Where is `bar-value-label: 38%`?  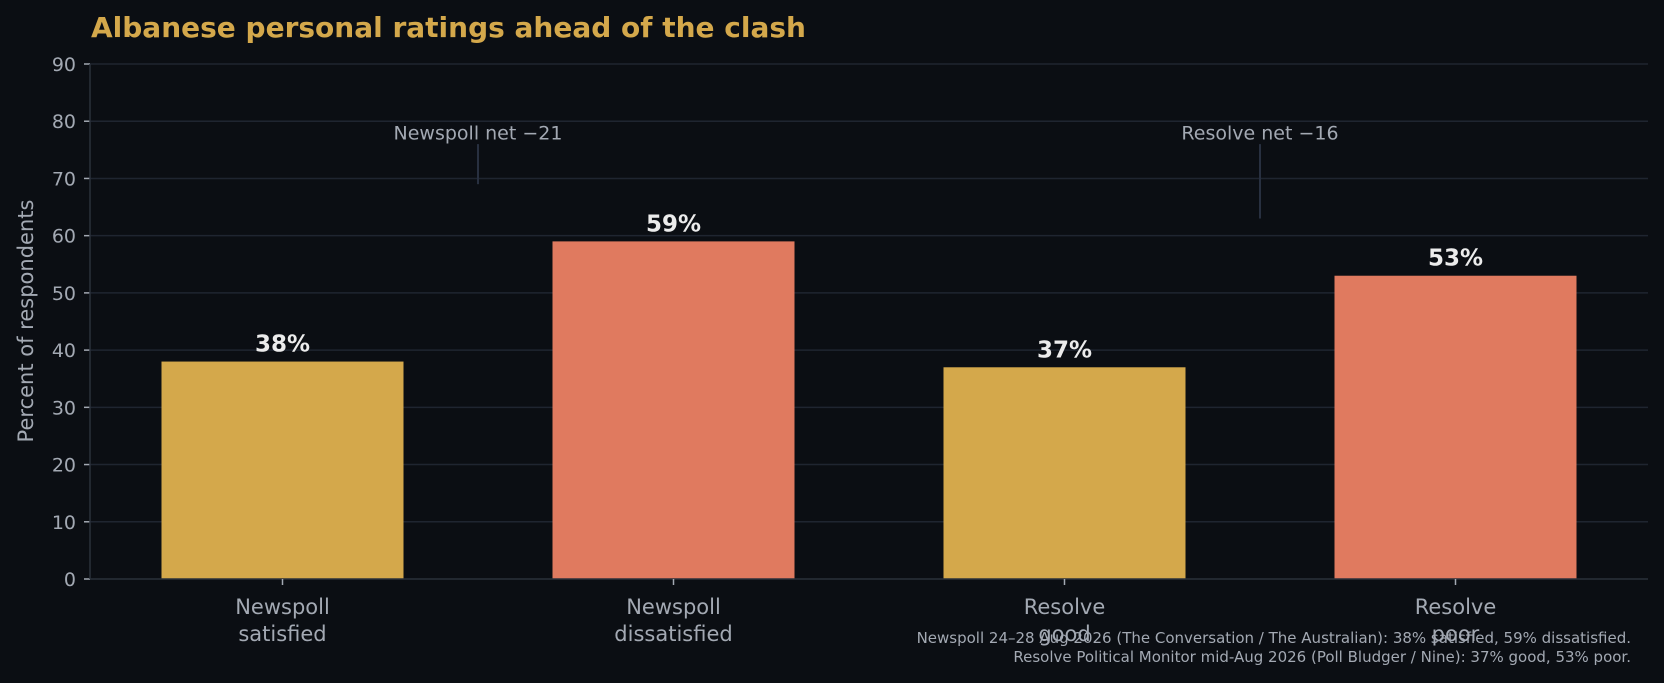
bar-value-label: 38% is located at coordinates (282, 345).